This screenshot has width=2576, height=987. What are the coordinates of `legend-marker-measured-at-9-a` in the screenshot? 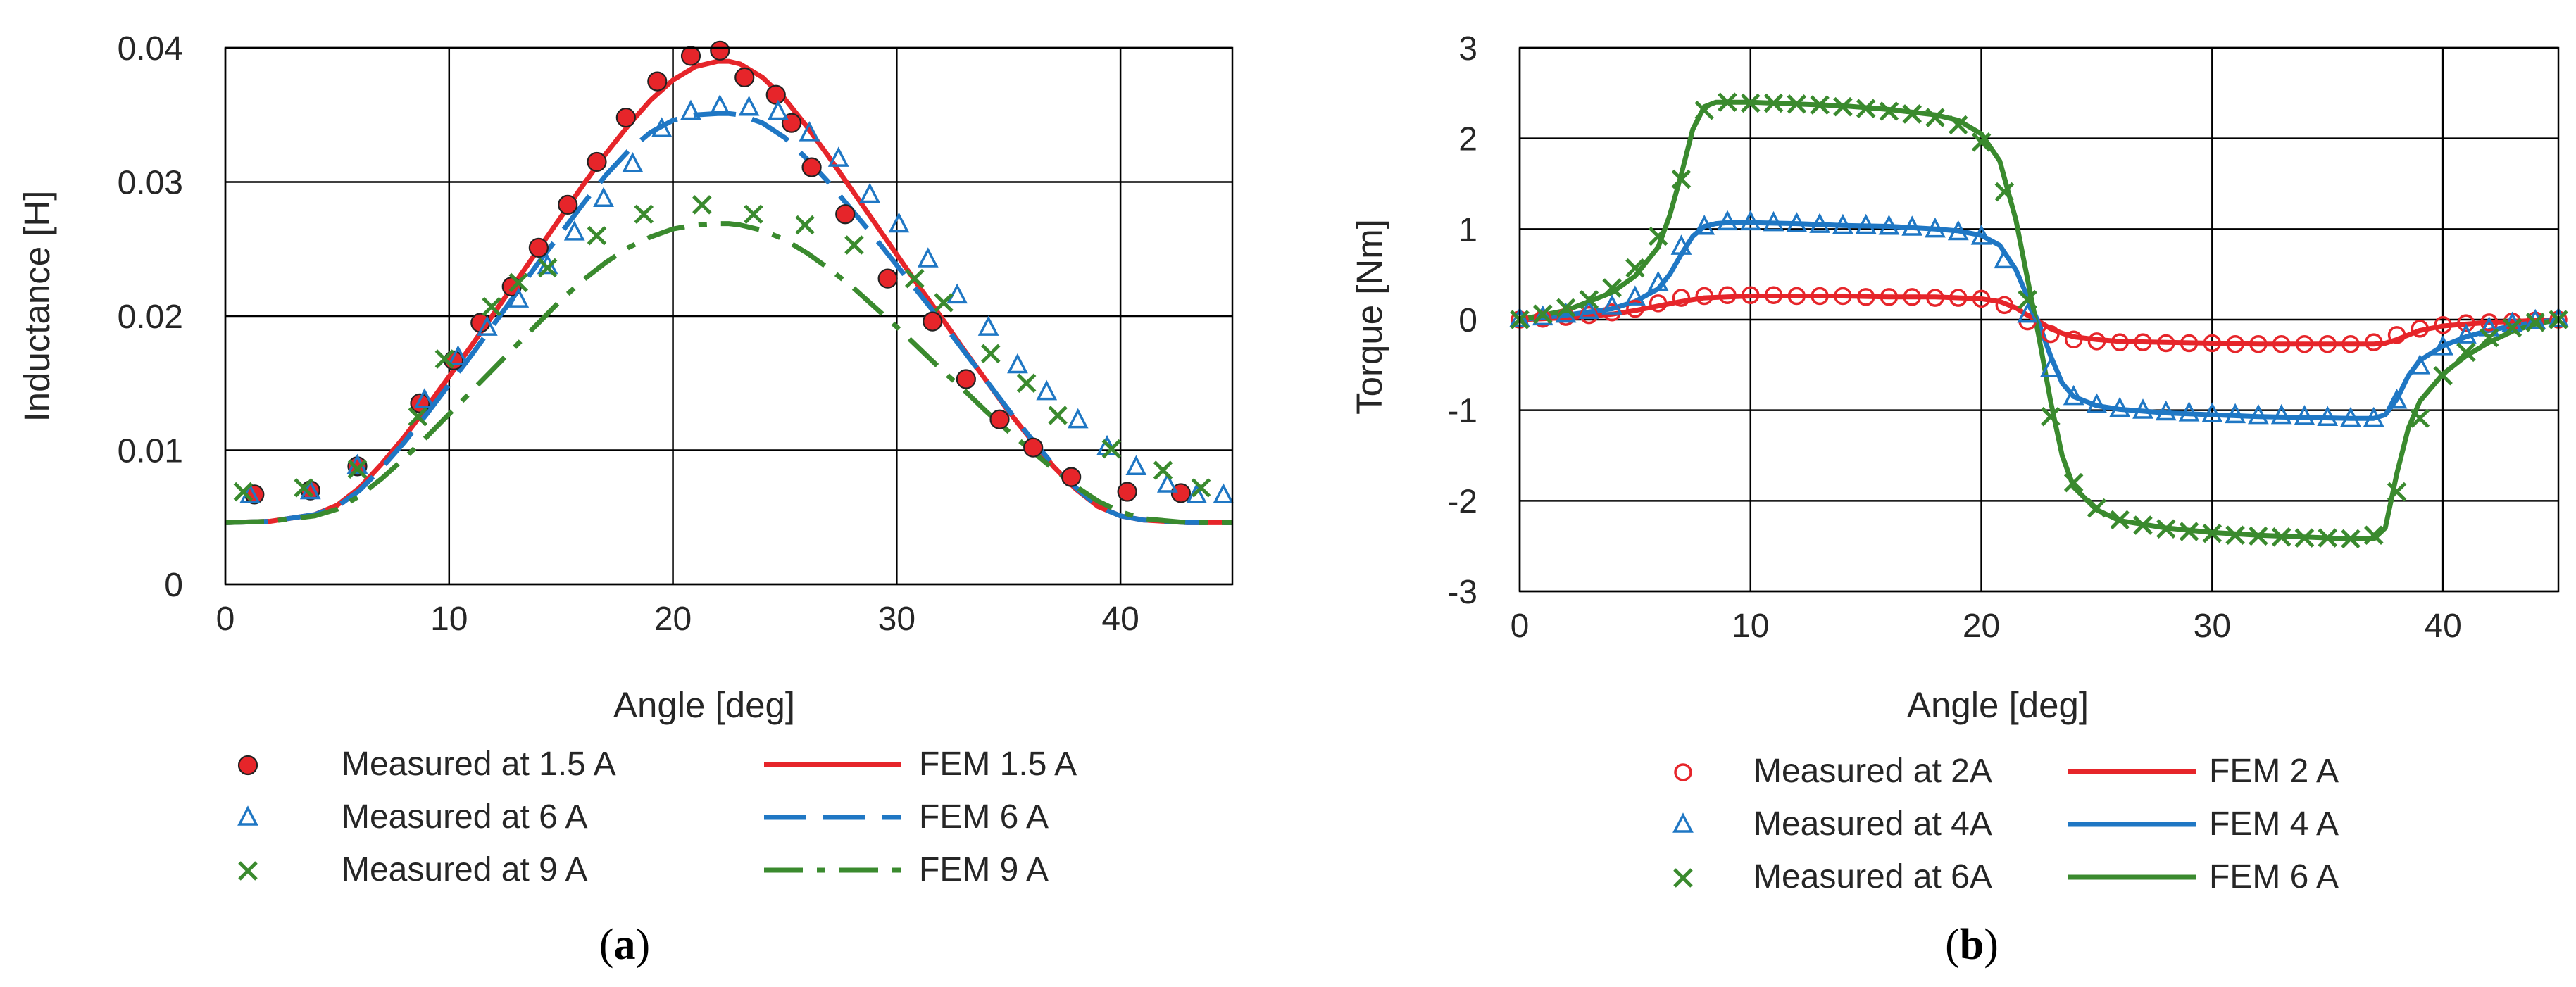 It's located at (248, 871).